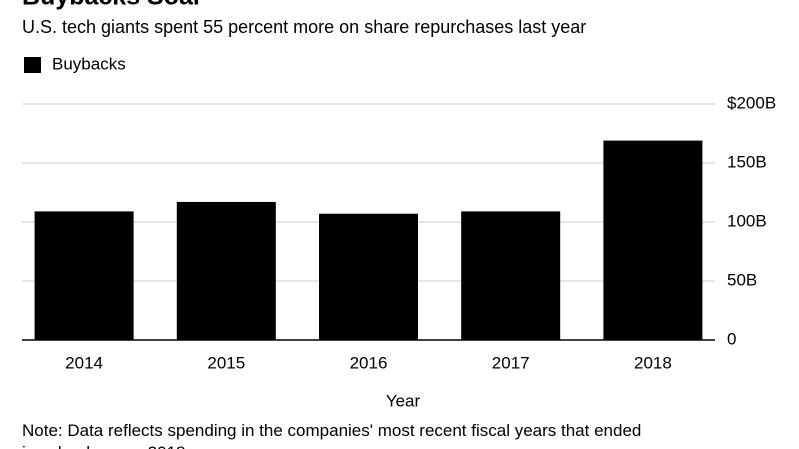 Image resolution: width=799 pixels, height=449 pixels. Describe the element at coordinates (84, 362) in the screenshot. I see `x-tick-label: 2014` at that location.